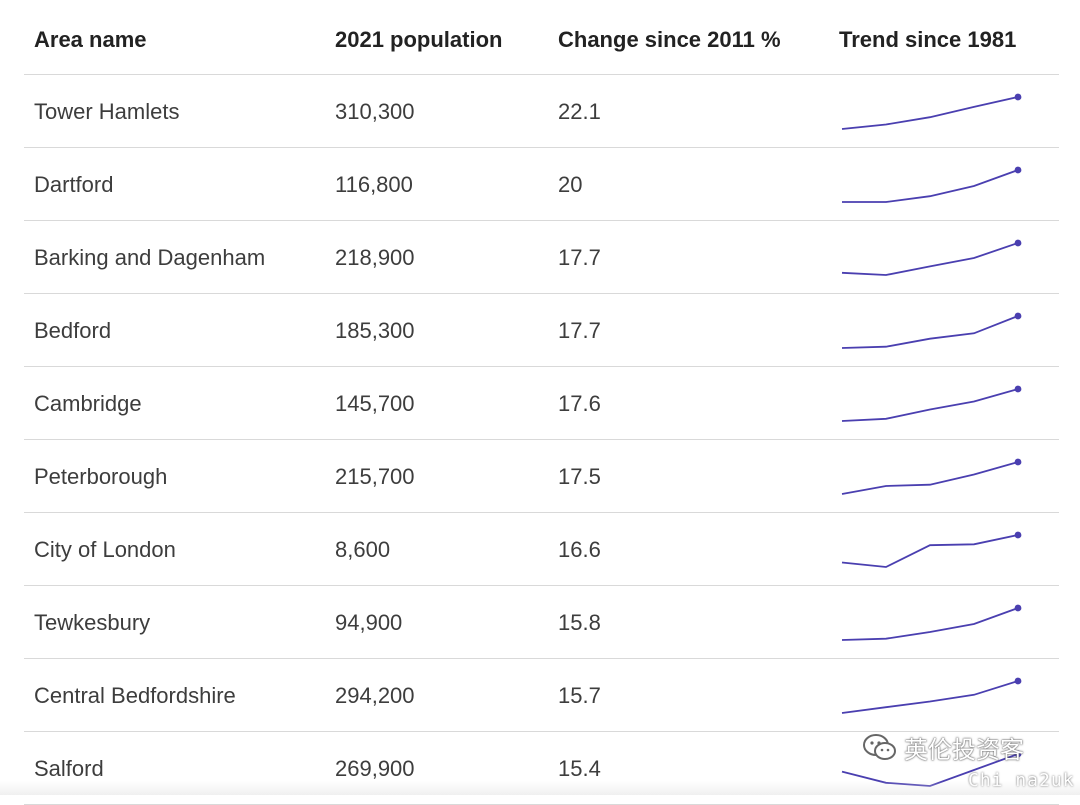 The height and width of the screenshot is (805, 1080). Describe the element at coordinates (150, 257) in the screenshot. I see `area-name-cell: Barking and Dagenham` at that location.